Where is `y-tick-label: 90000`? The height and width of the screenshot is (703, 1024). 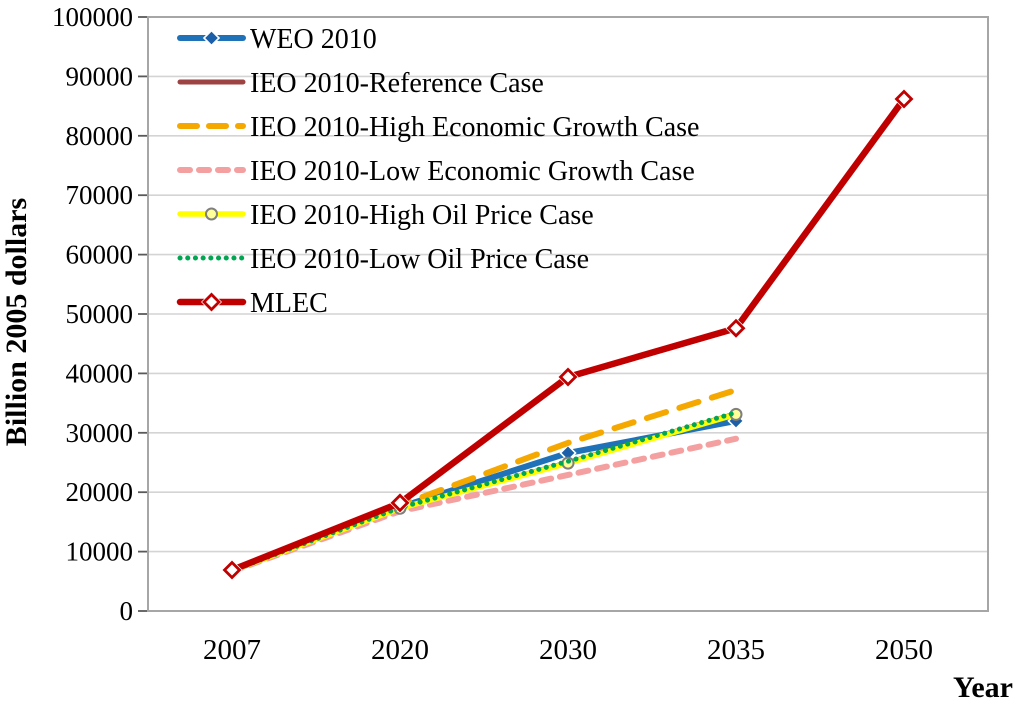 y-tick-label: 90000 is located at coordinates (100, 76).